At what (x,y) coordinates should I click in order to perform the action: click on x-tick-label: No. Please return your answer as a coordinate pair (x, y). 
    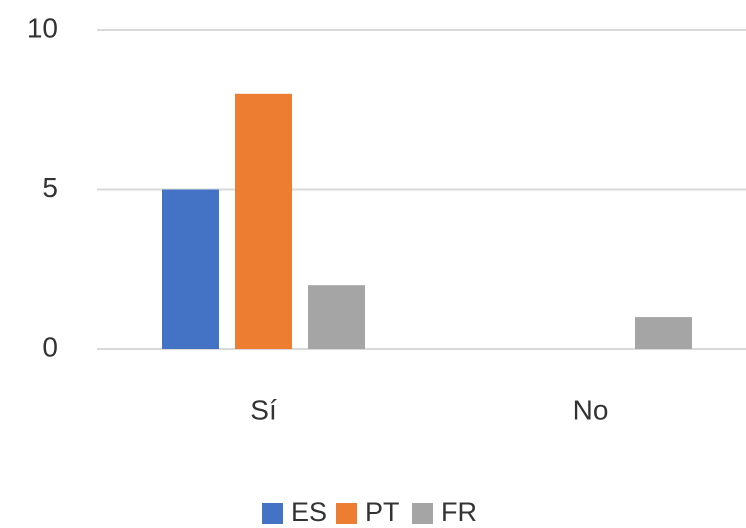
    Looking at the image, I should click on (591, 409).